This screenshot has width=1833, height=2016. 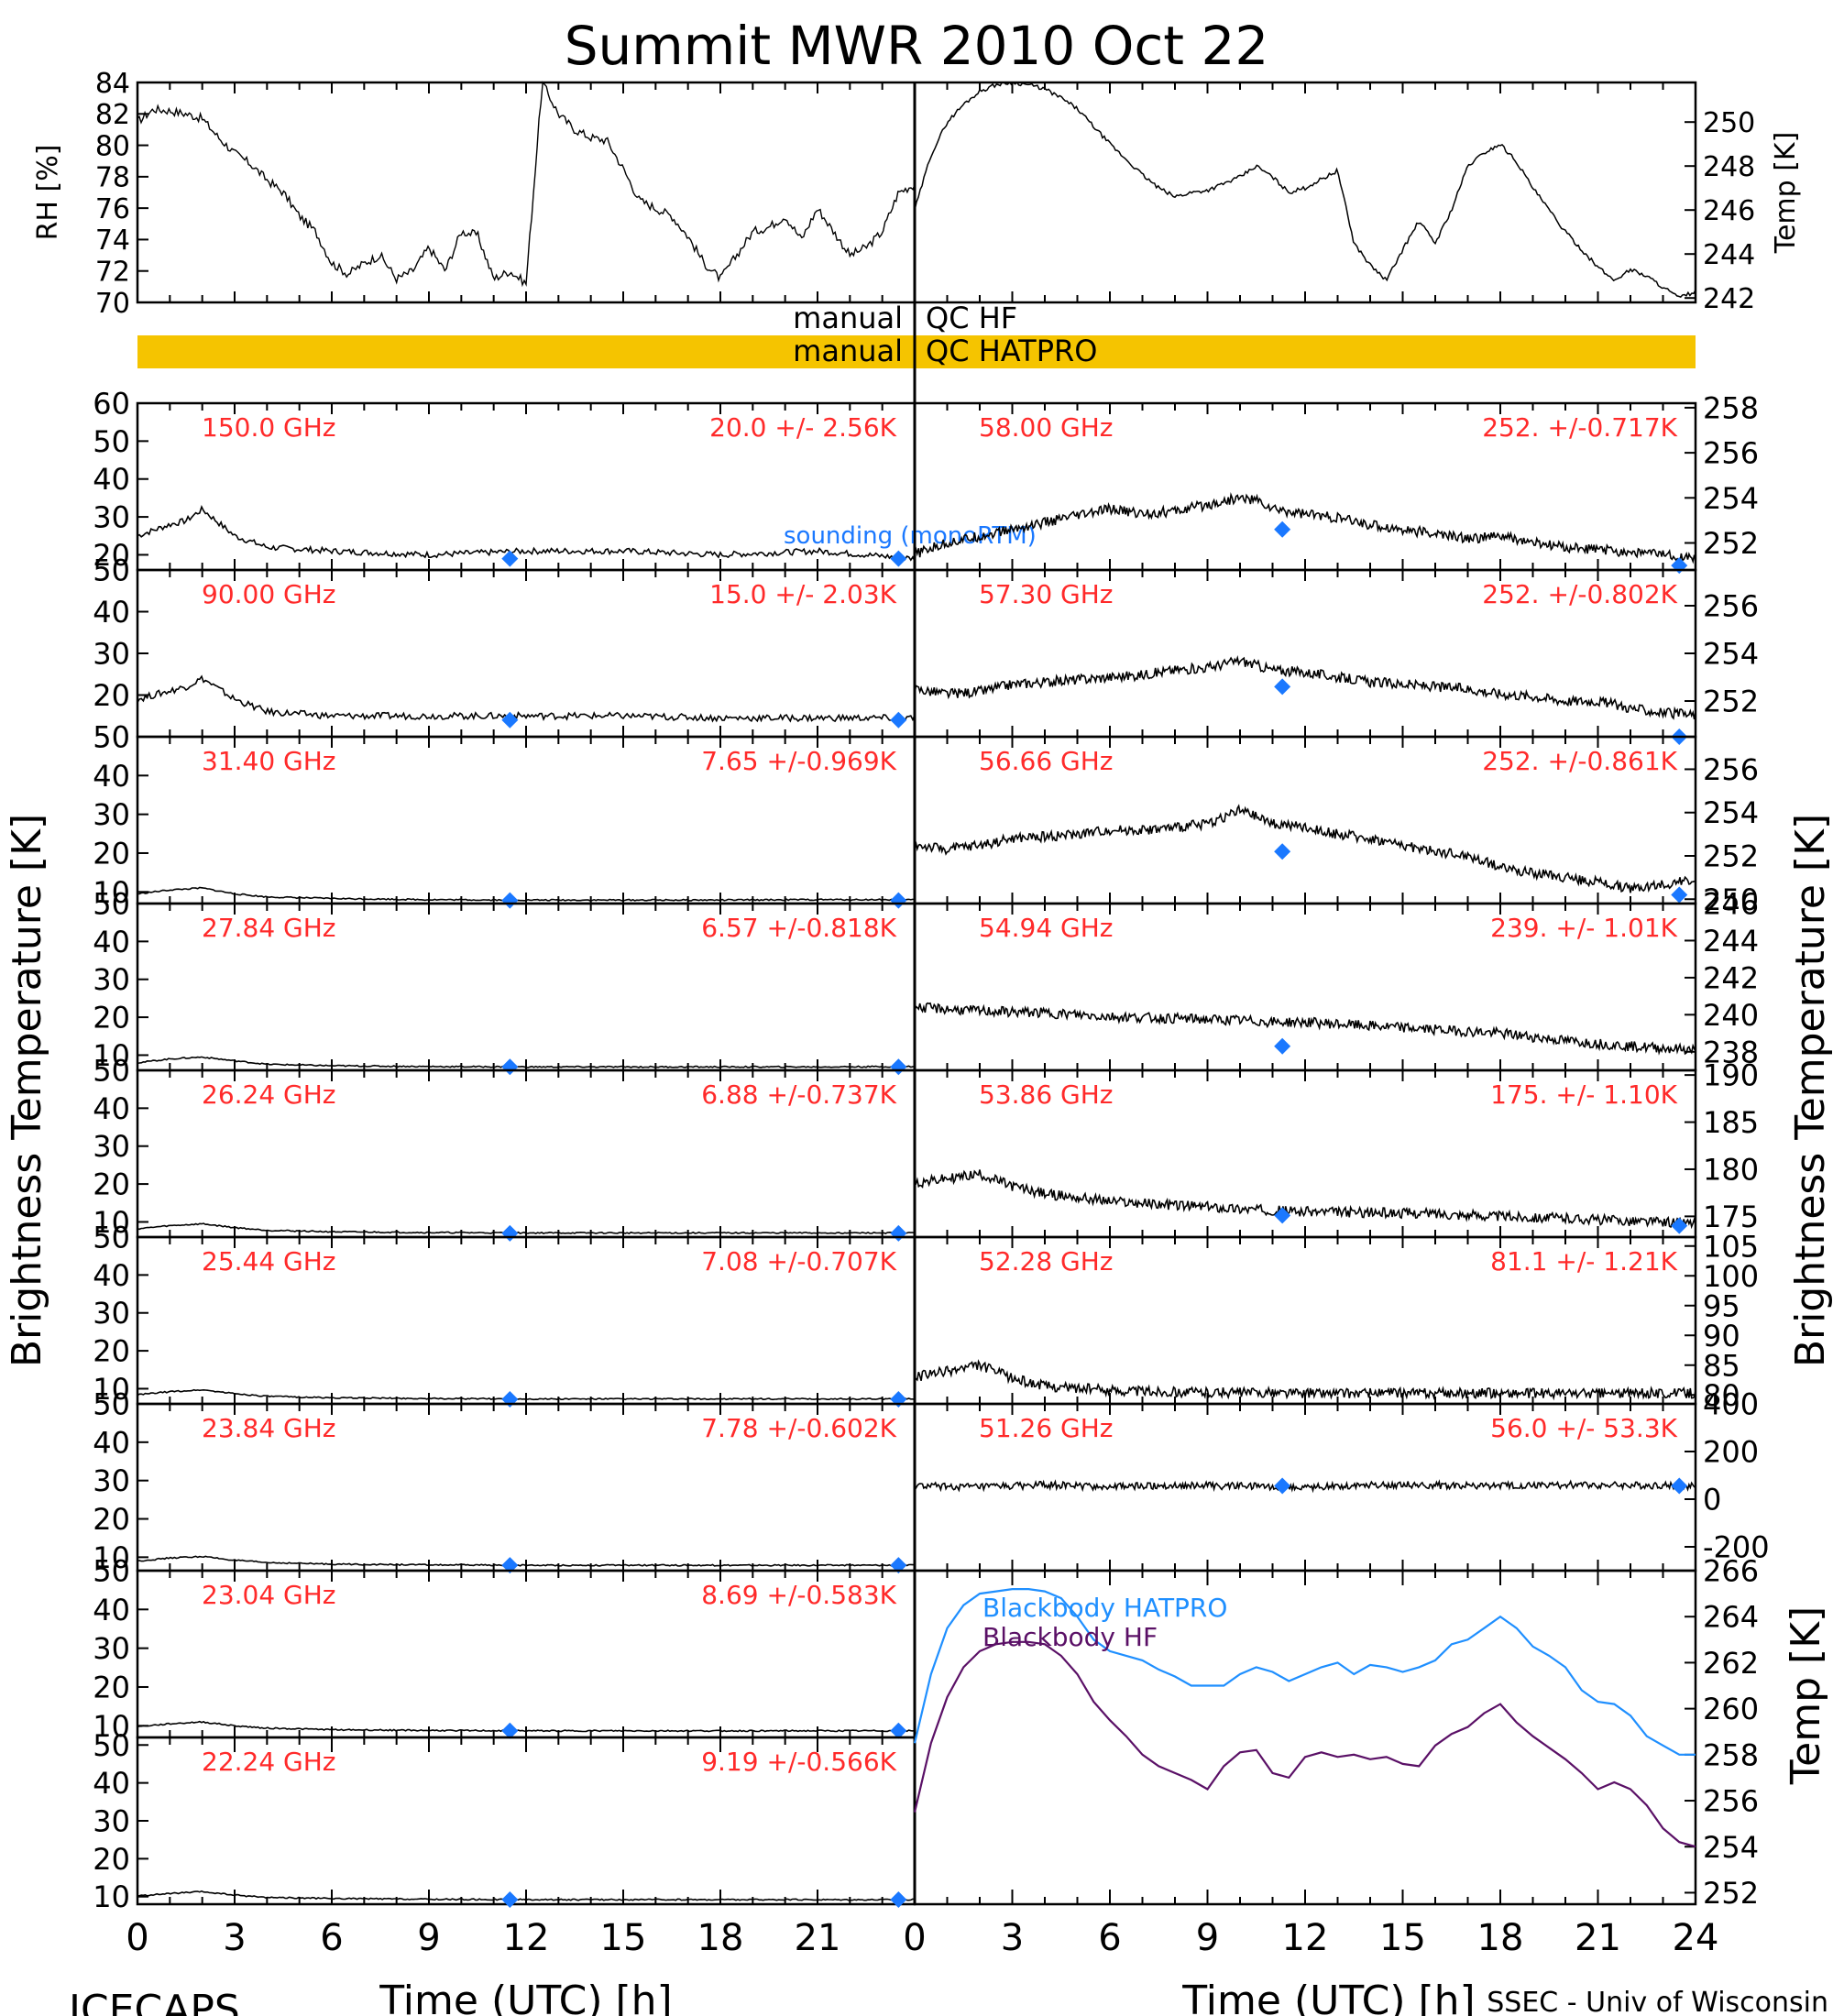 What do you see at coordinates (1712, 1500) in the screenshot?
I see `y-tick-label: 0` at bounding box center [1712, 1500].